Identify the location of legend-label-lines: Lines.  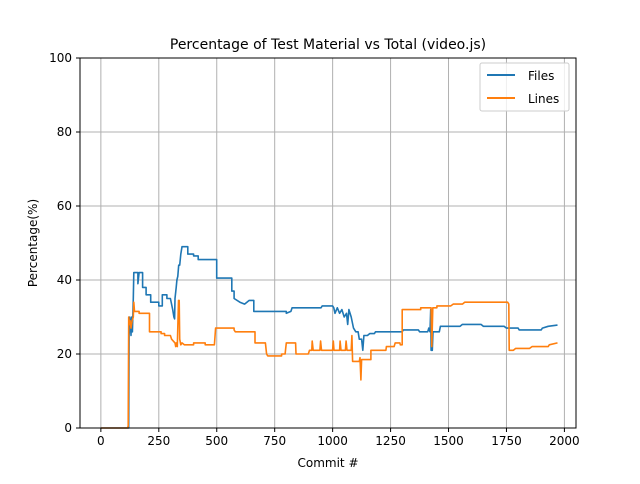
(543, 99).